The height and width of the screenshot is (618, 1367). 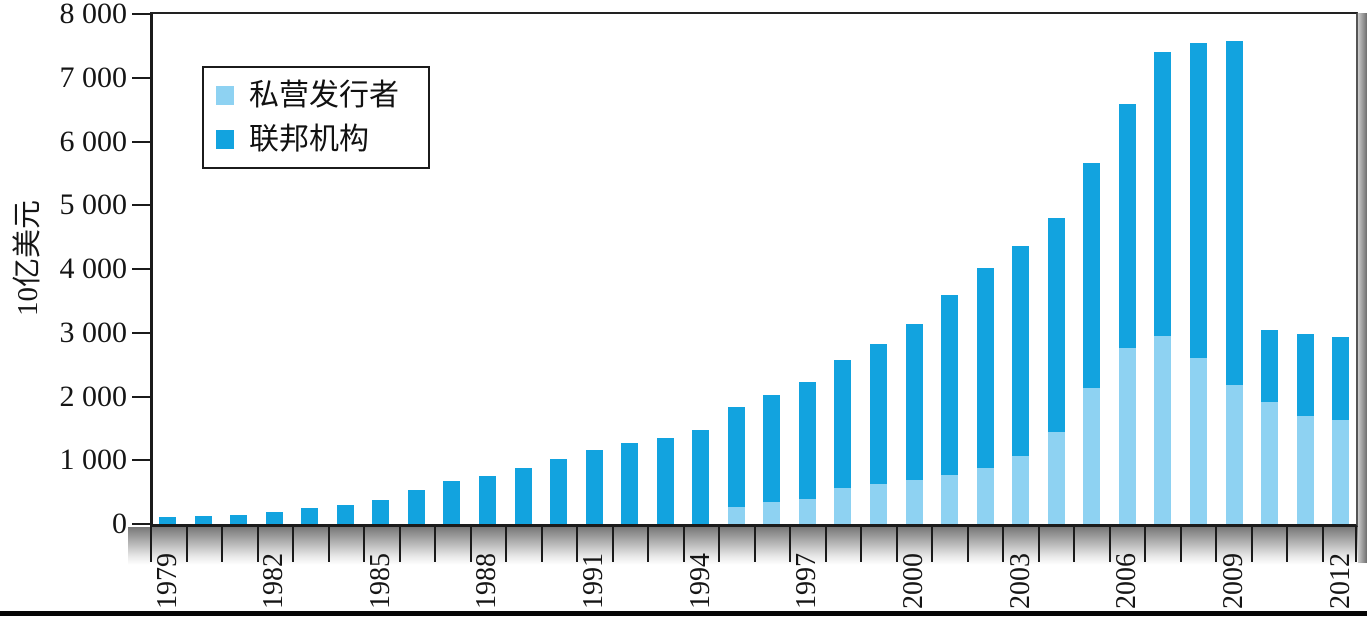 I want to click on bar-1985-federal, so click(x=381, y=512).